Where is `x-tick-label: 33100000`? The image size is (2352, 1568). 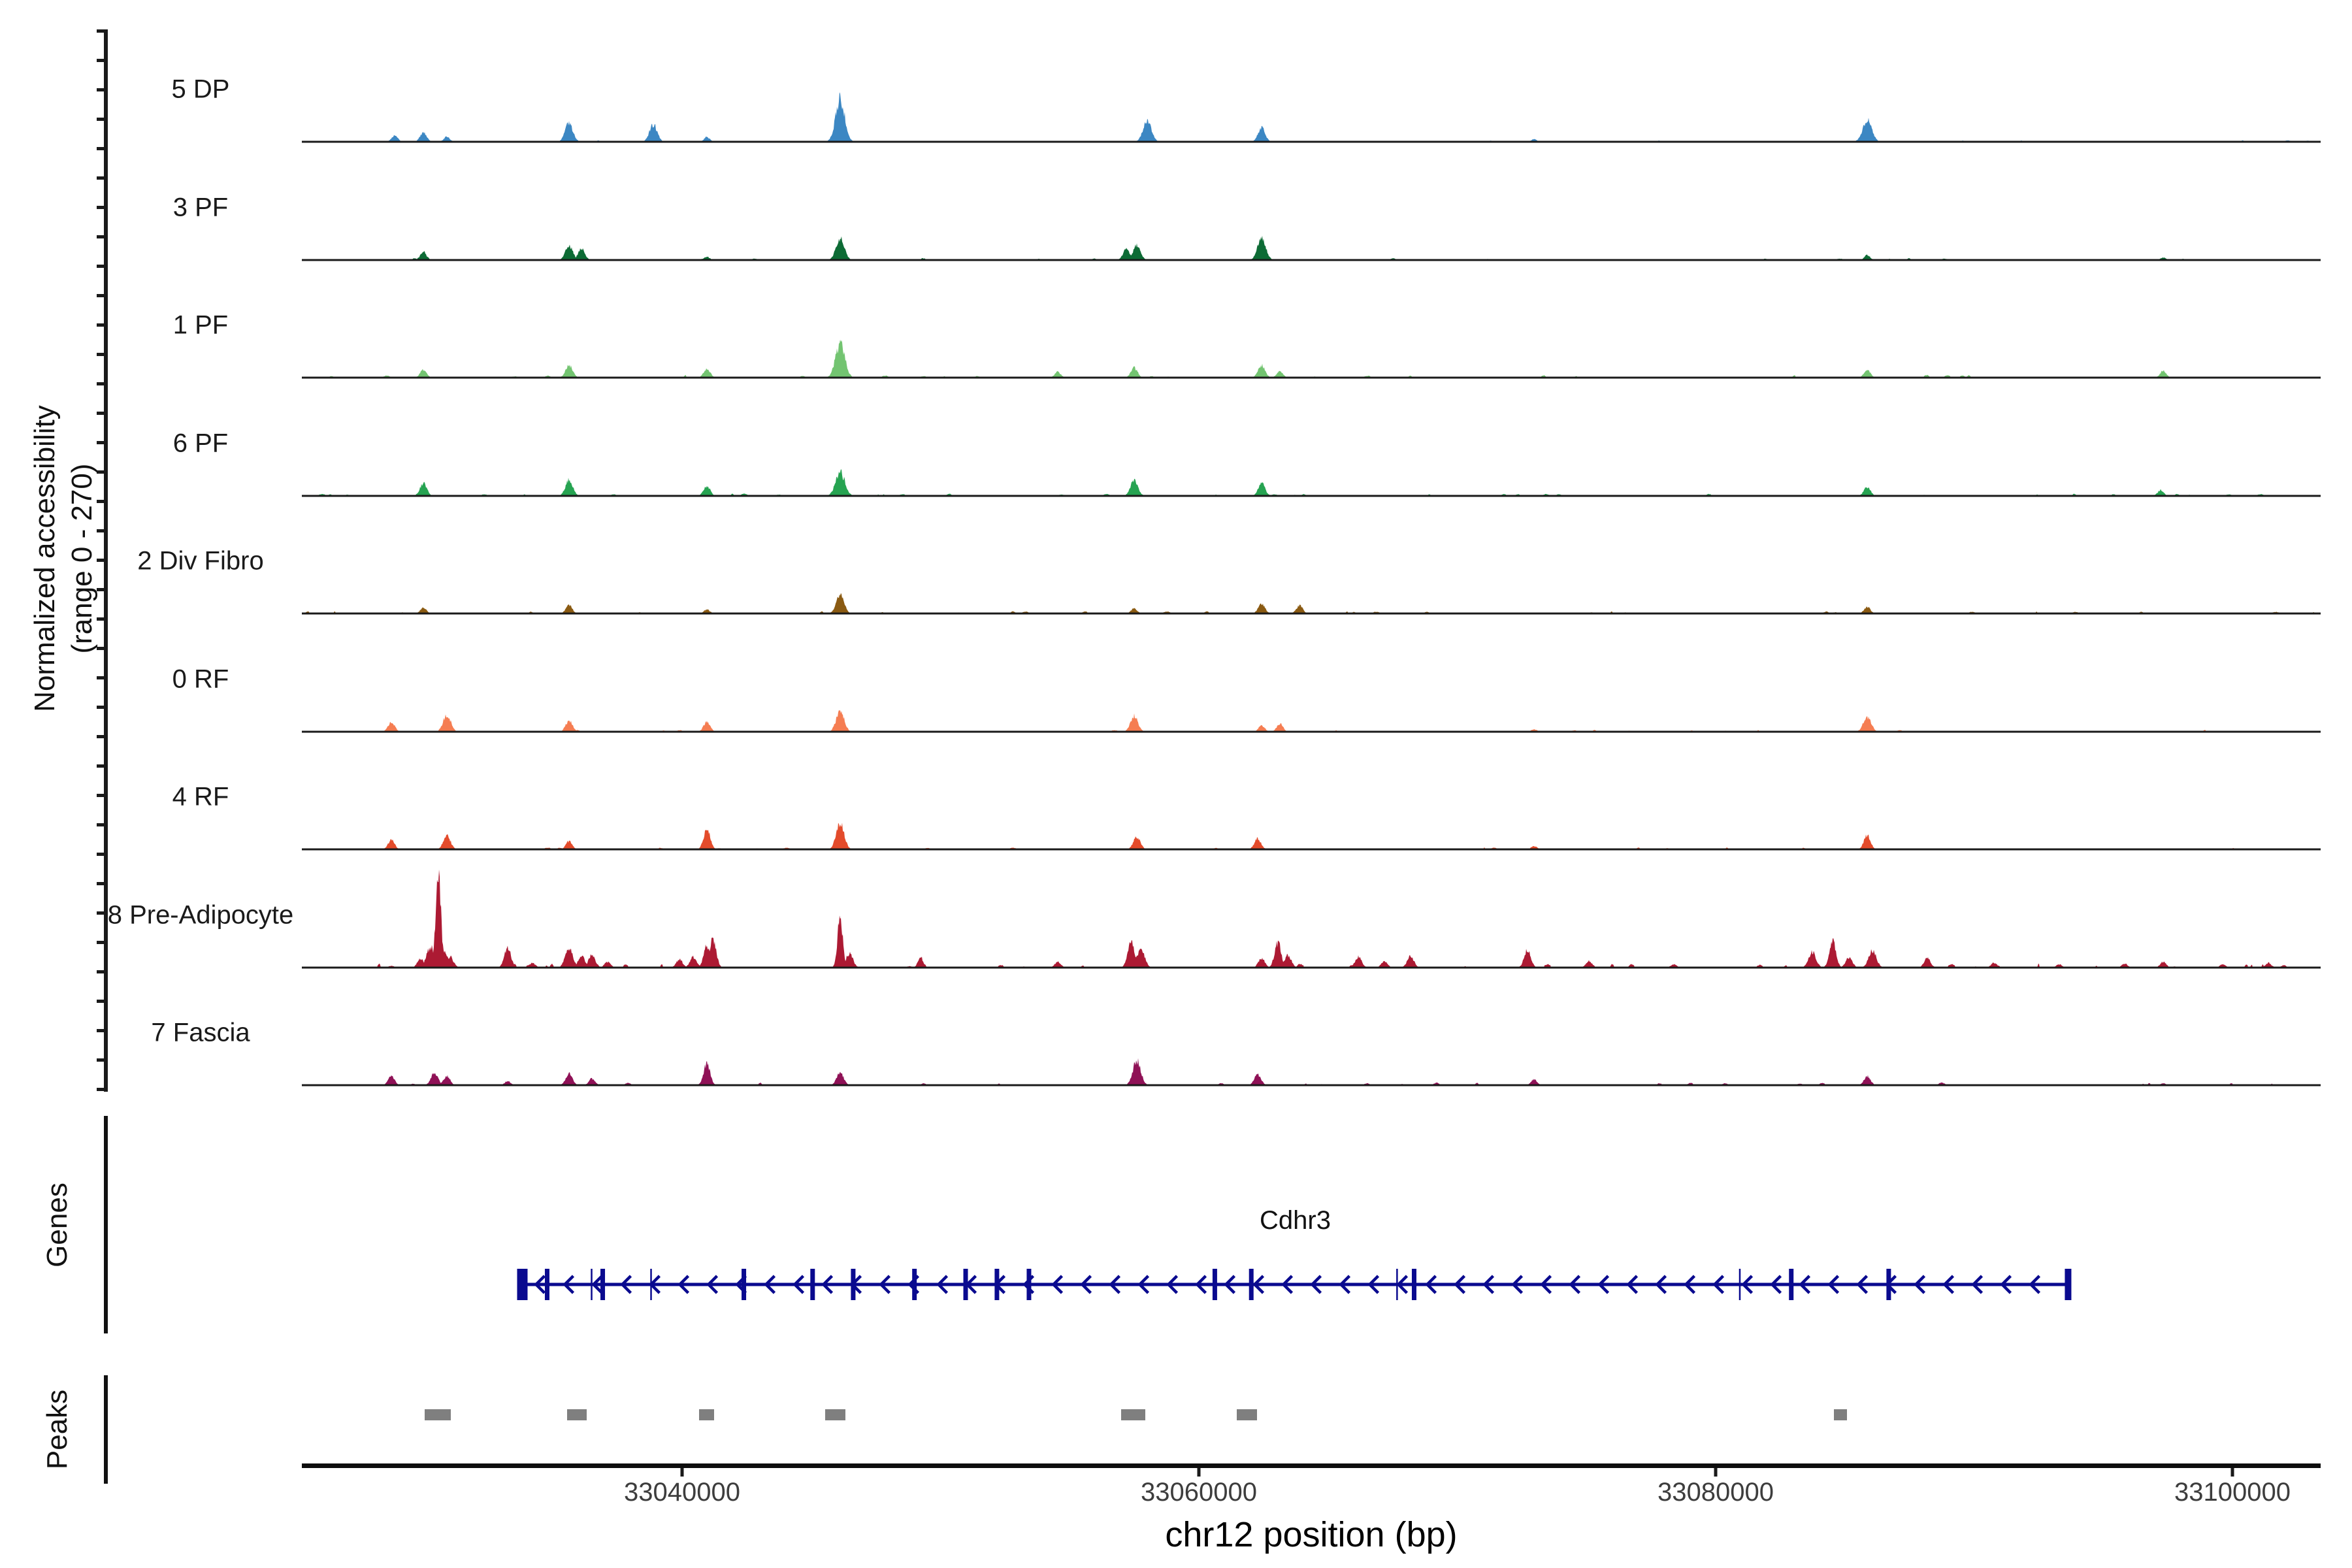
x-tick-label: 33100000 is located at coordinates (2232, 1492).